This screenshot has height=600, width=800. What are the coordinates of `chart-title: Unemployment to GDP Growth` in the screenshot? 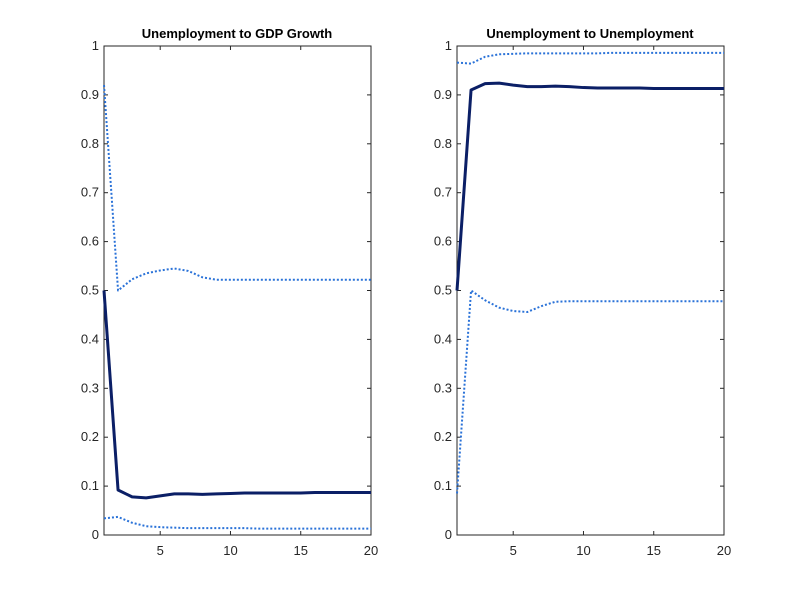 It's located at (237, 33).